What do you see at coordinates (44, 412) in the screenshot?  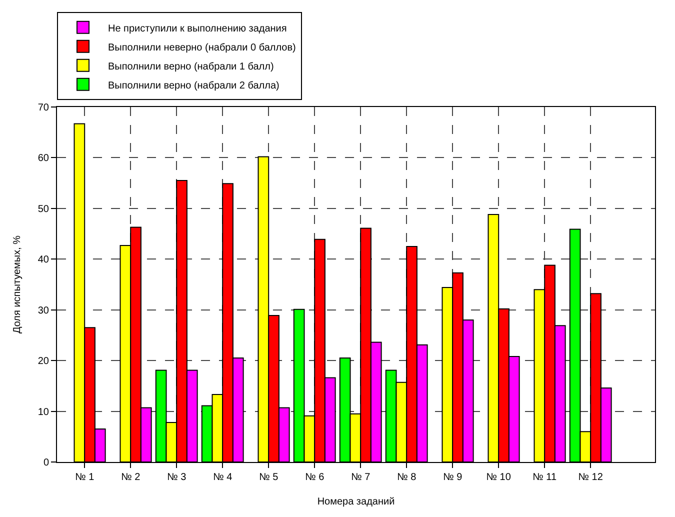 I see `y-tick-label: 10` at bounding box center [44, 412].